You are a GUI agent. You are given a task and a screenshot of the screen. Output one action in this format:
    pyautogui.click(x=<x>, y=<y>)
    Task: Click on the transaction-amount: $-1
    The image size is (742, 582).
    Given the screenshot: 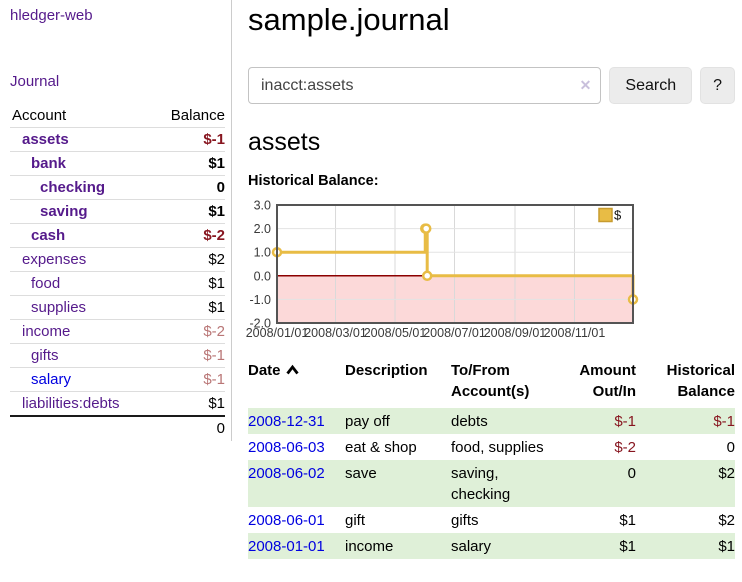 What is the action you would take?
    pyautogui.click(x=597, y=421)
    